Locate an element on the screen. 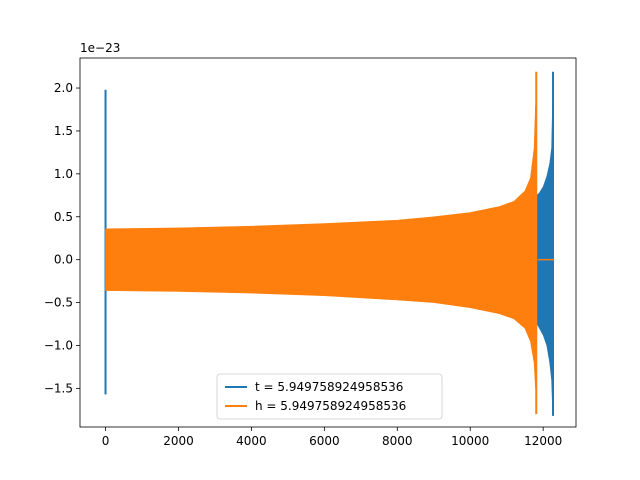 This screenshot has width=640, height=480. y-tick-label: 1.0 is located at coordinates (63, 174).